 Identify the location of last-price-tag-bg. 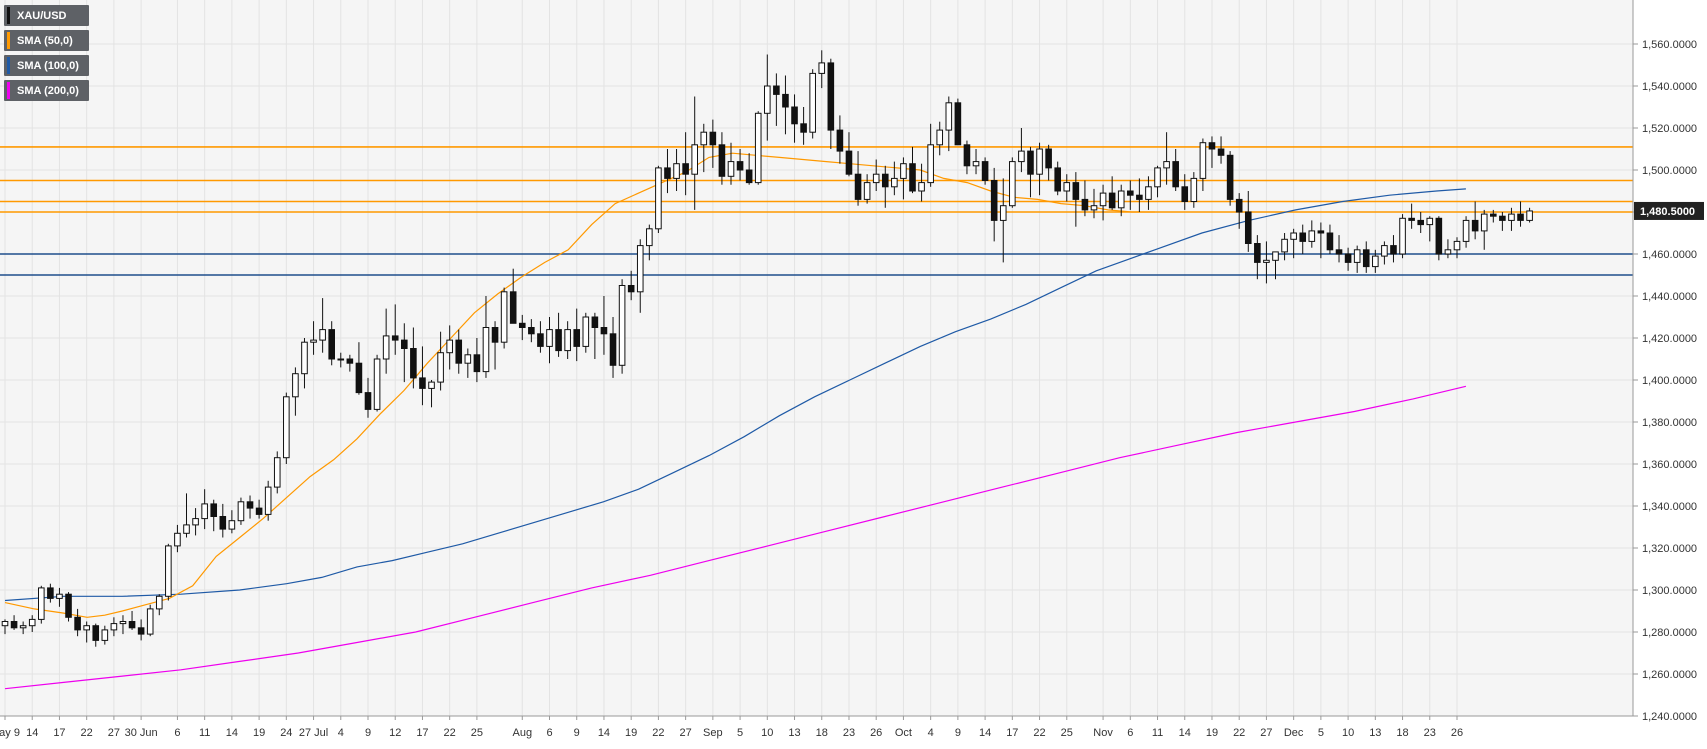
(1669, 210).